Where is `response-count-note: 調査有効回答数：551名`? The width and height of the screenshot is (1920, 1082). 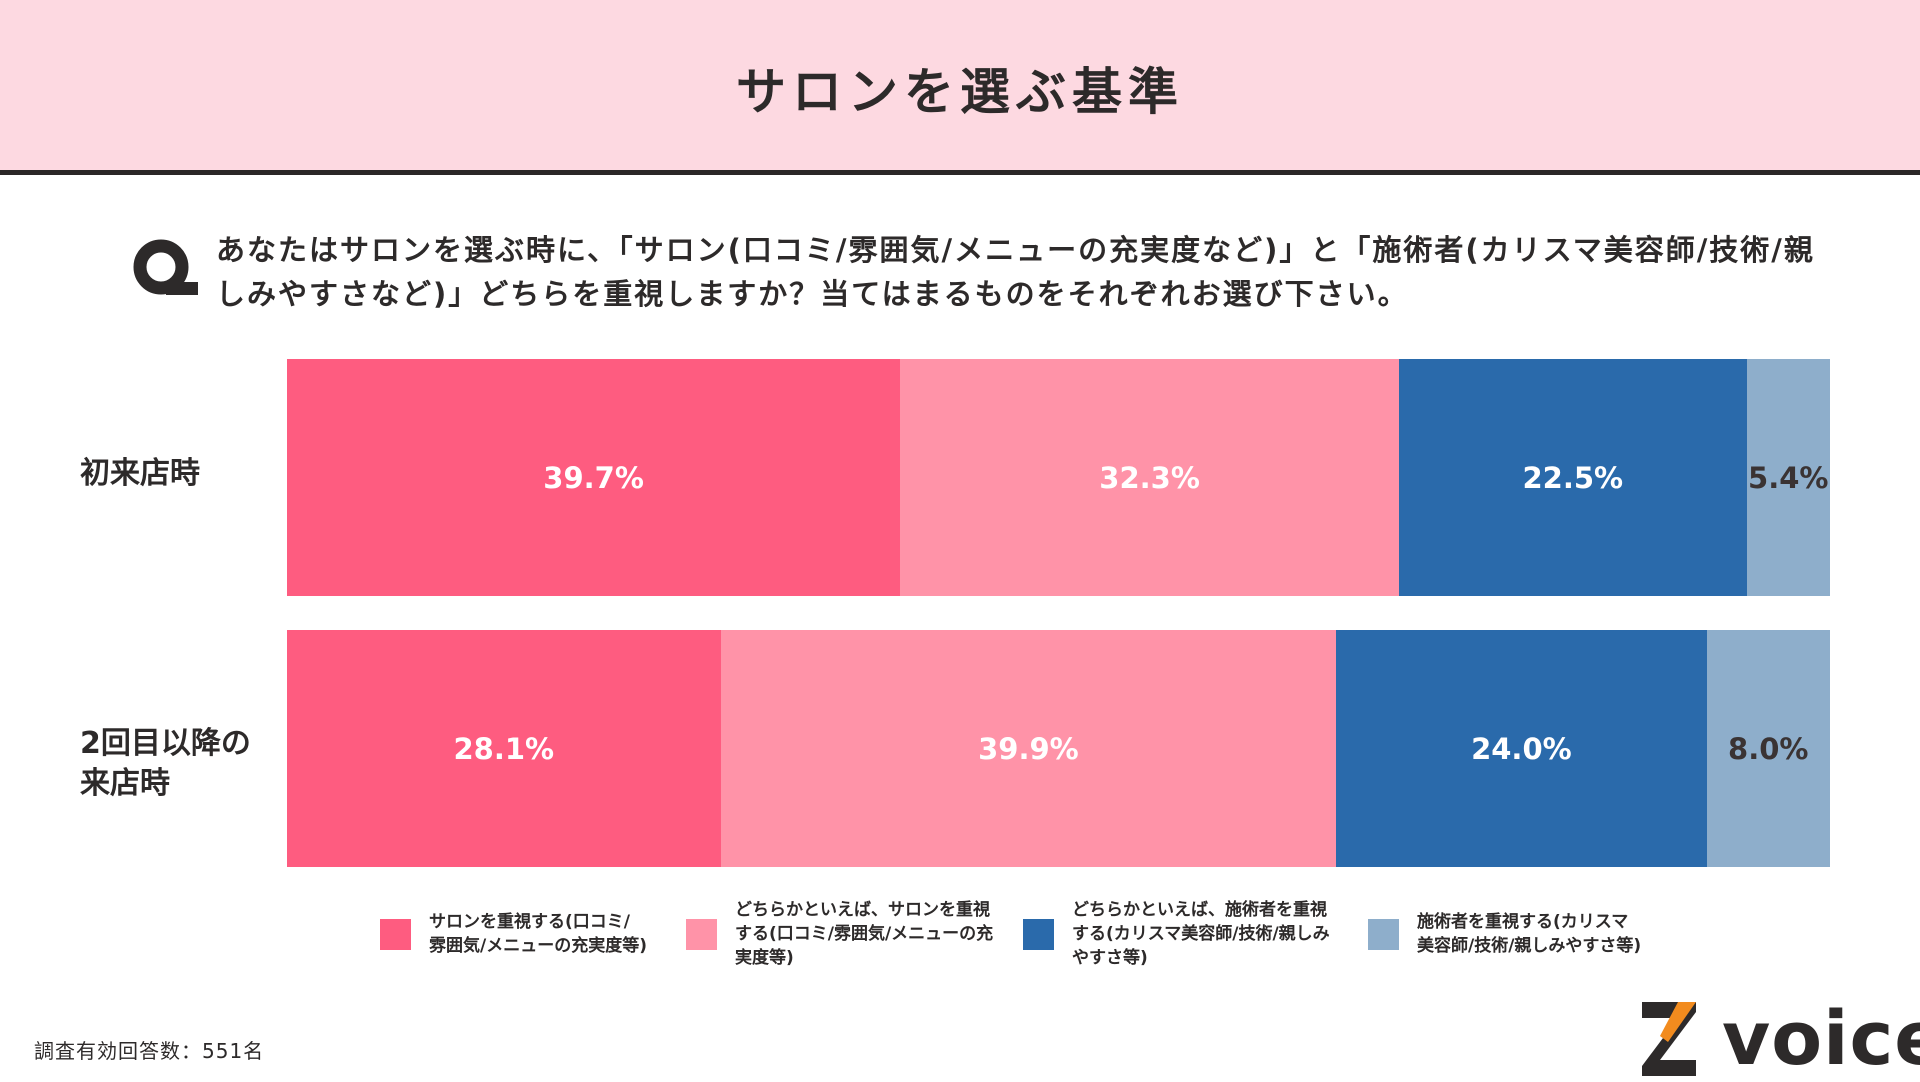 response-count-note: 調査有効回答数：551名 is located at coordinates (149, 1051).